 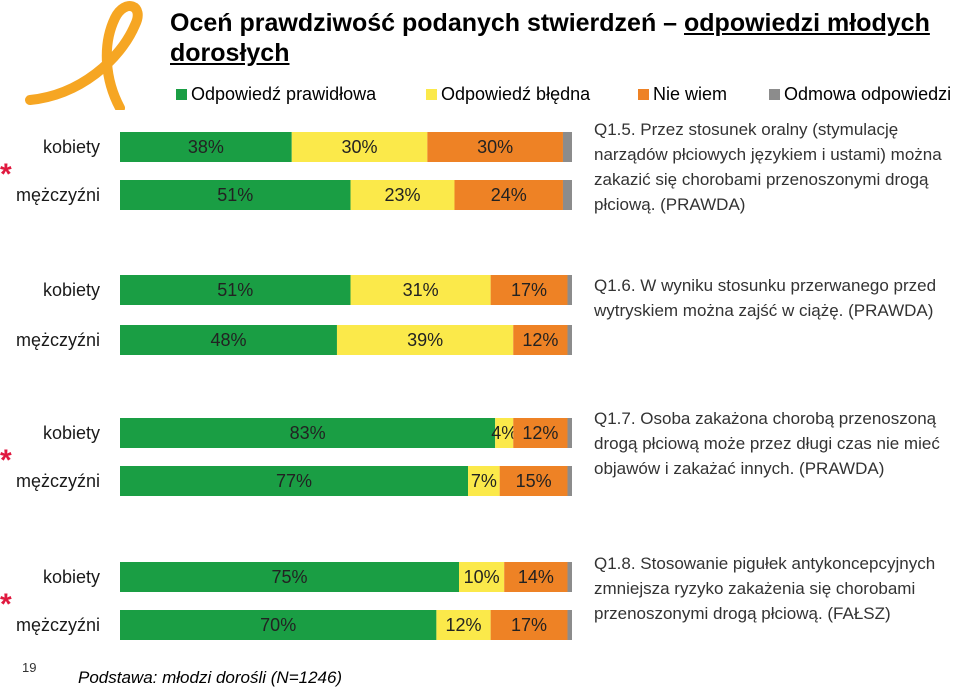 I want to click on legend-item: Nie wiem, so click(x=682, y=94).